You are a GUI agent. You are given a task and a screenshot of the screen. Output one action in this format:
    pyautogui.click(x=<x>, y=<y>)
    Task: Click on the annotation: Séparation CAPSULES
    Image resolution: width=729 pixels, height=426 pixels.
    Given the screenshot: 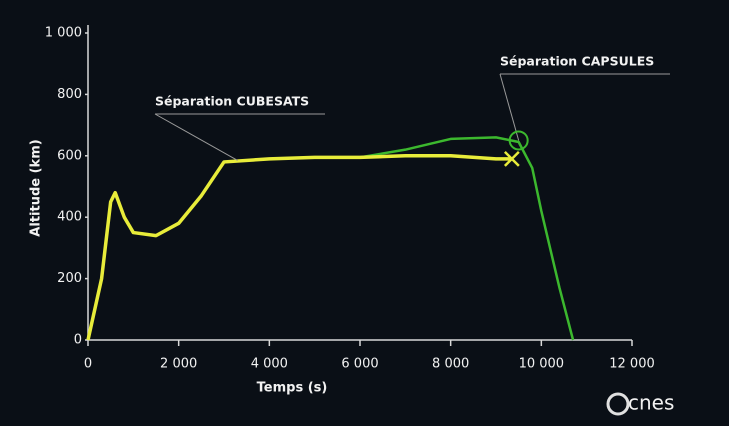 What is the action you would take?
    pyautogui.click(x=577, y=61)
    